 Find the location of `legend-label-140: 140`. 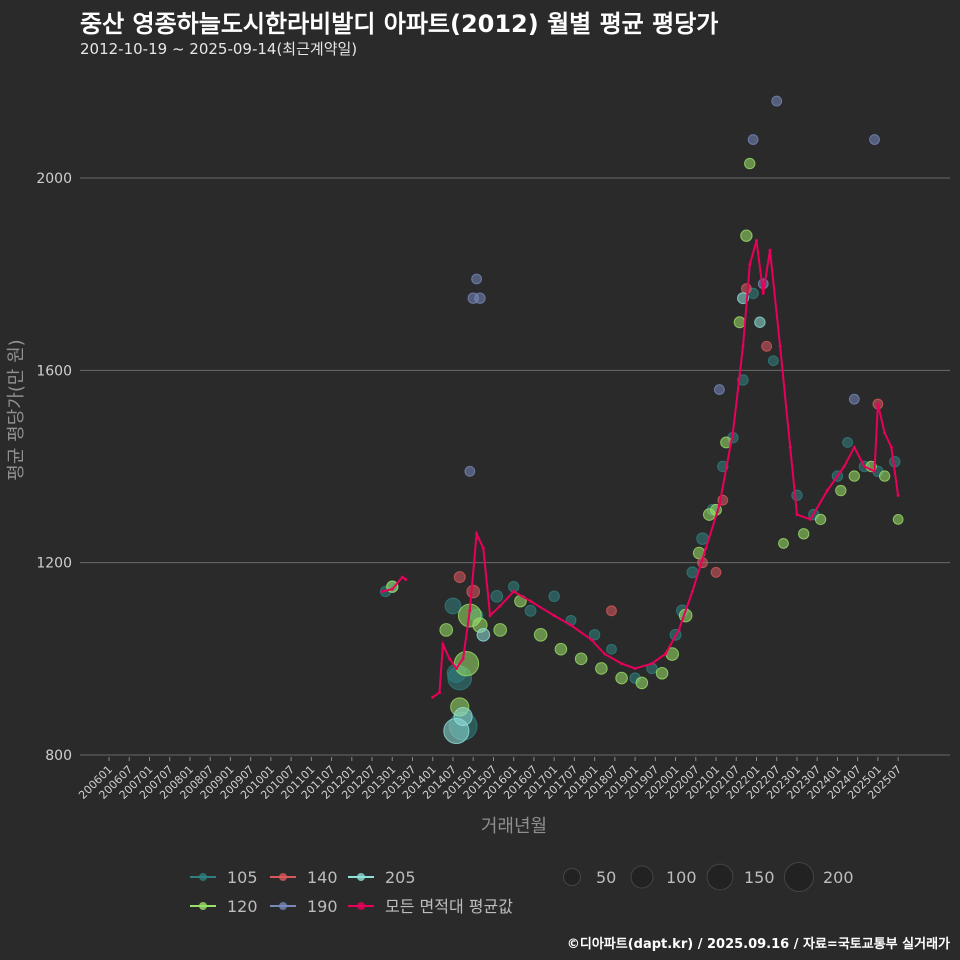

legend-label-140: 140 is located at coordinates (322, 877).